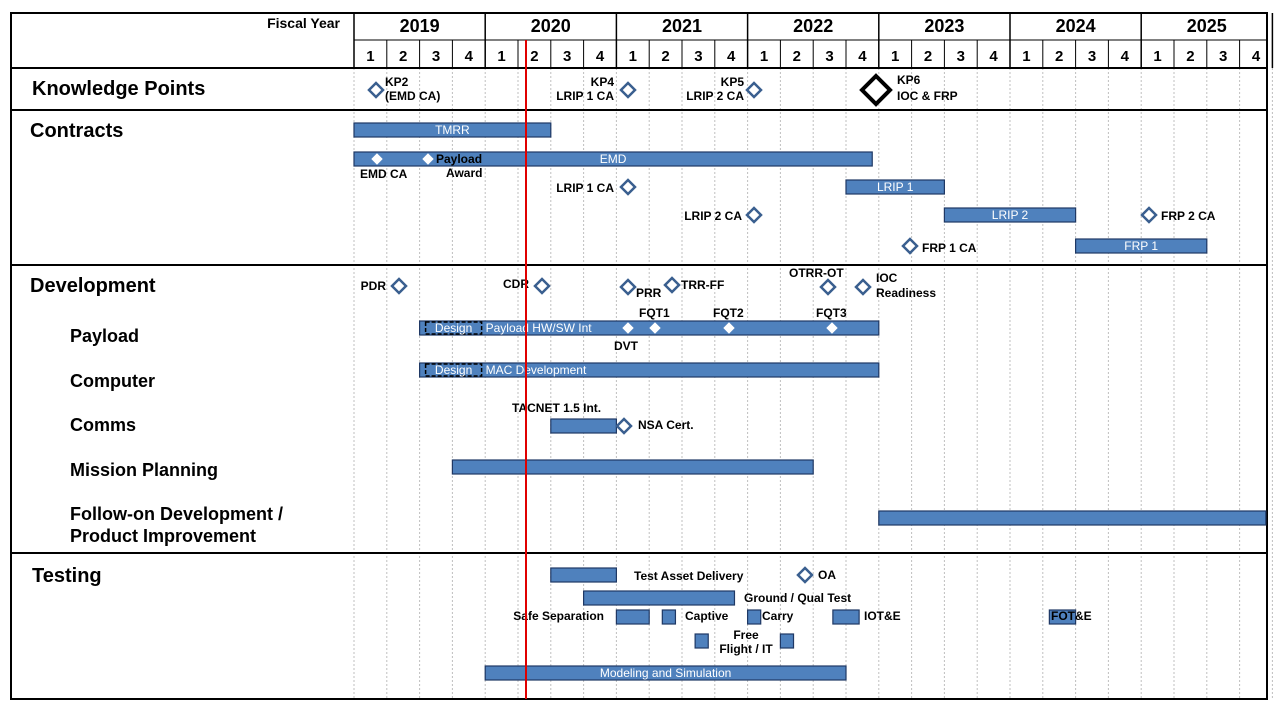 Image resolution: width=1280 pixels, height=720 pixels. Describe the element at coordinates (666, 425) in the screenshot. I see `milestone-label: NSA Cert.` at that location.